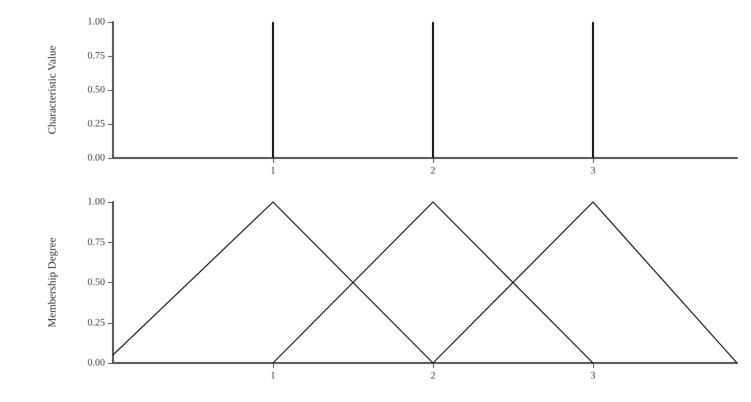 Image resolution: width=751 pixels, height=402 pixels. I want to click on y-axis-title: Characteristic Value, so click(52, 90).